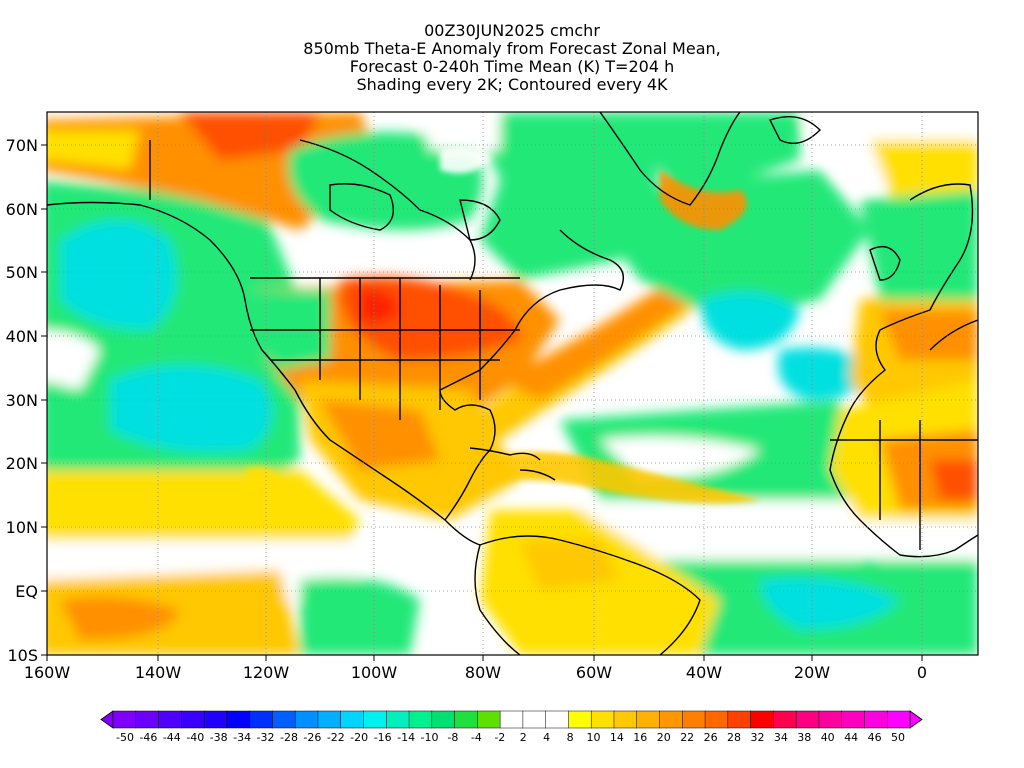  What do you see at coordinates (22, 527) in the screenshot?
I see `lat-label: 10N` at bounding box center [22, 527].